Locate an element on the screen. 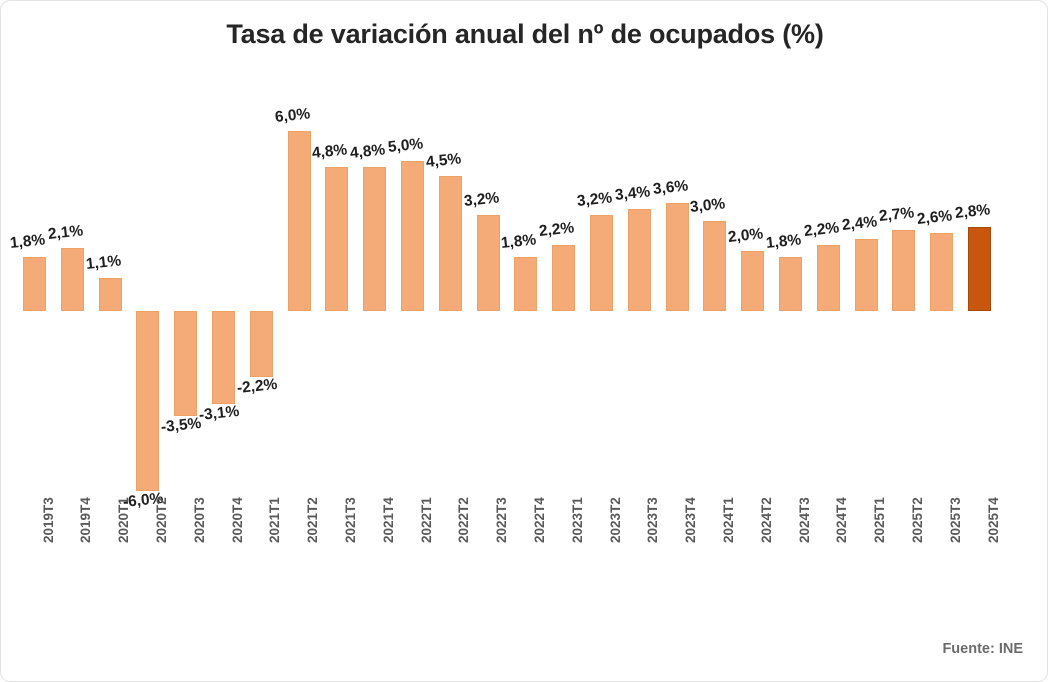 The width and height of the screenshot is (1048, 682). bar-2024T1 is located at coordinates (715, 266).